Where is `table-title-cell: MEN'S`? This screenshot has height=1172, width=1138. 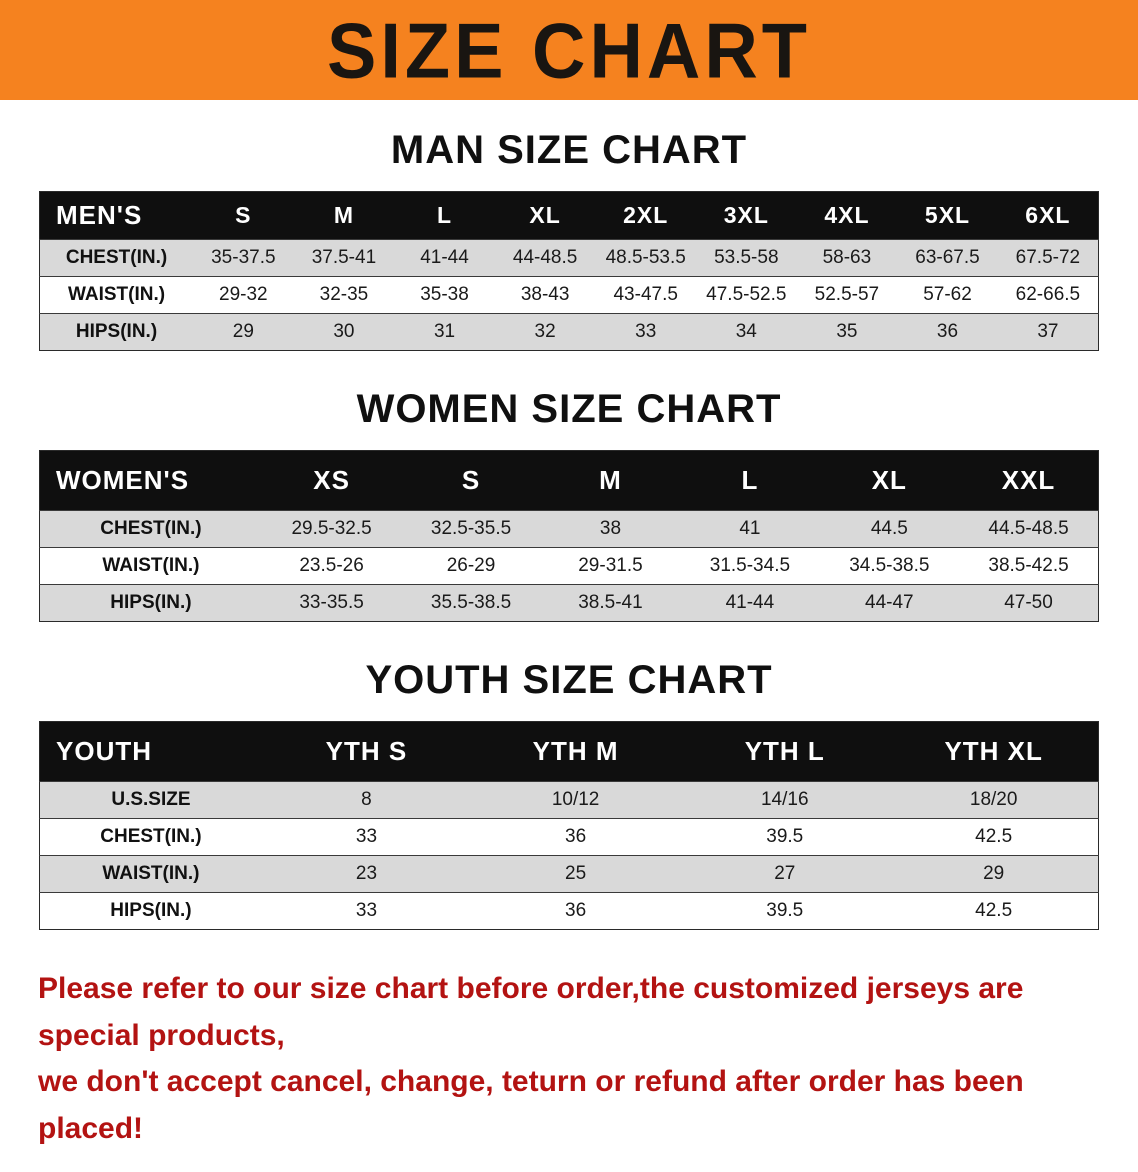 table-title-cell: MEN'S is located at coordinates (116, 215).